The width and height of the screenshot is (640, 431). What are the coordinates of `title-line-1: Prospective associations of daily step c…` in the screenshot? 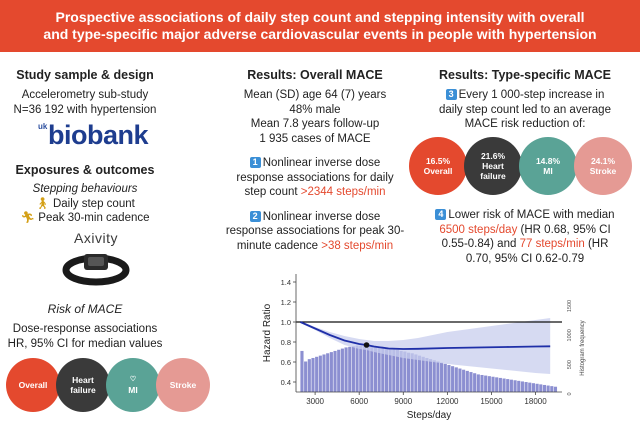 It's located at (320, 17).